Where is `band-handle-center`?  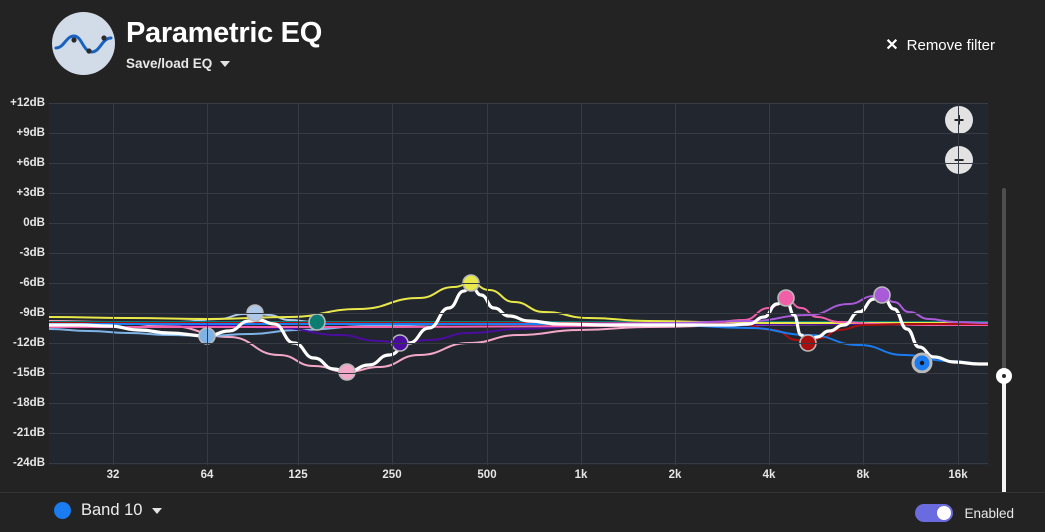
band-handle-center is located at coordinates (922, 363).